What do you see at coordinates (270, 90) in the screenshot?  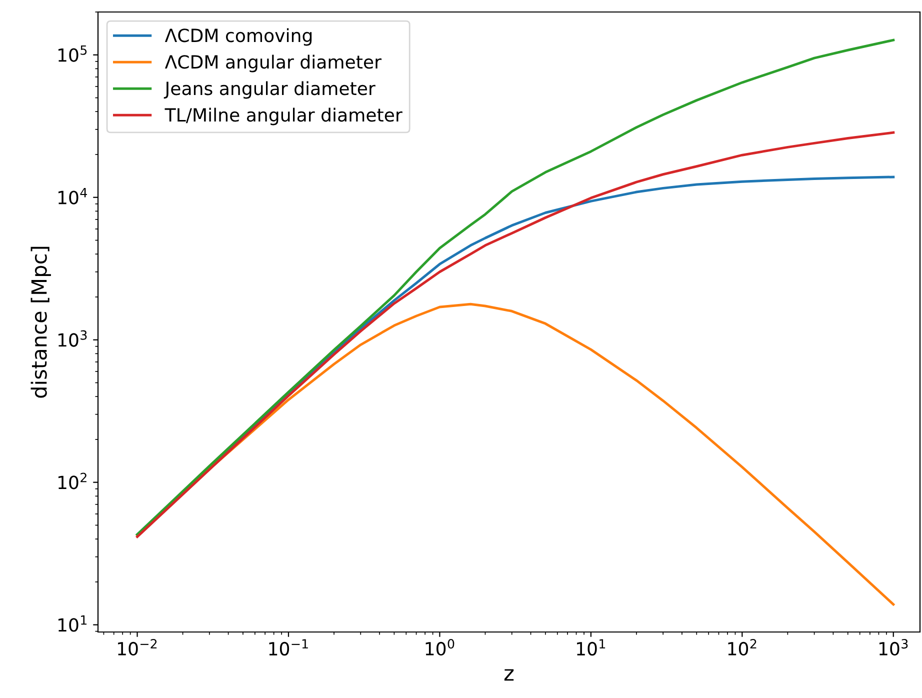 I see `legend-label: Jeans angular diameter` at bounding box center [270, 90].